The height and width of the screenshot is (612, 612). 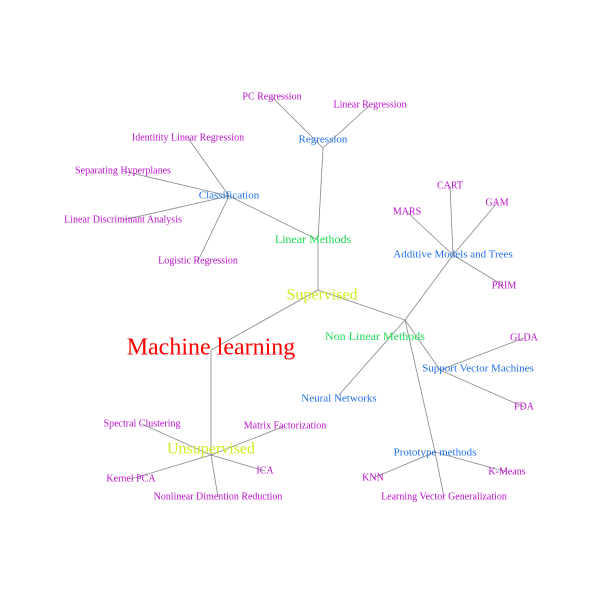 I want to click on node-nn: Neural Networks, so click(x=338, y=399).